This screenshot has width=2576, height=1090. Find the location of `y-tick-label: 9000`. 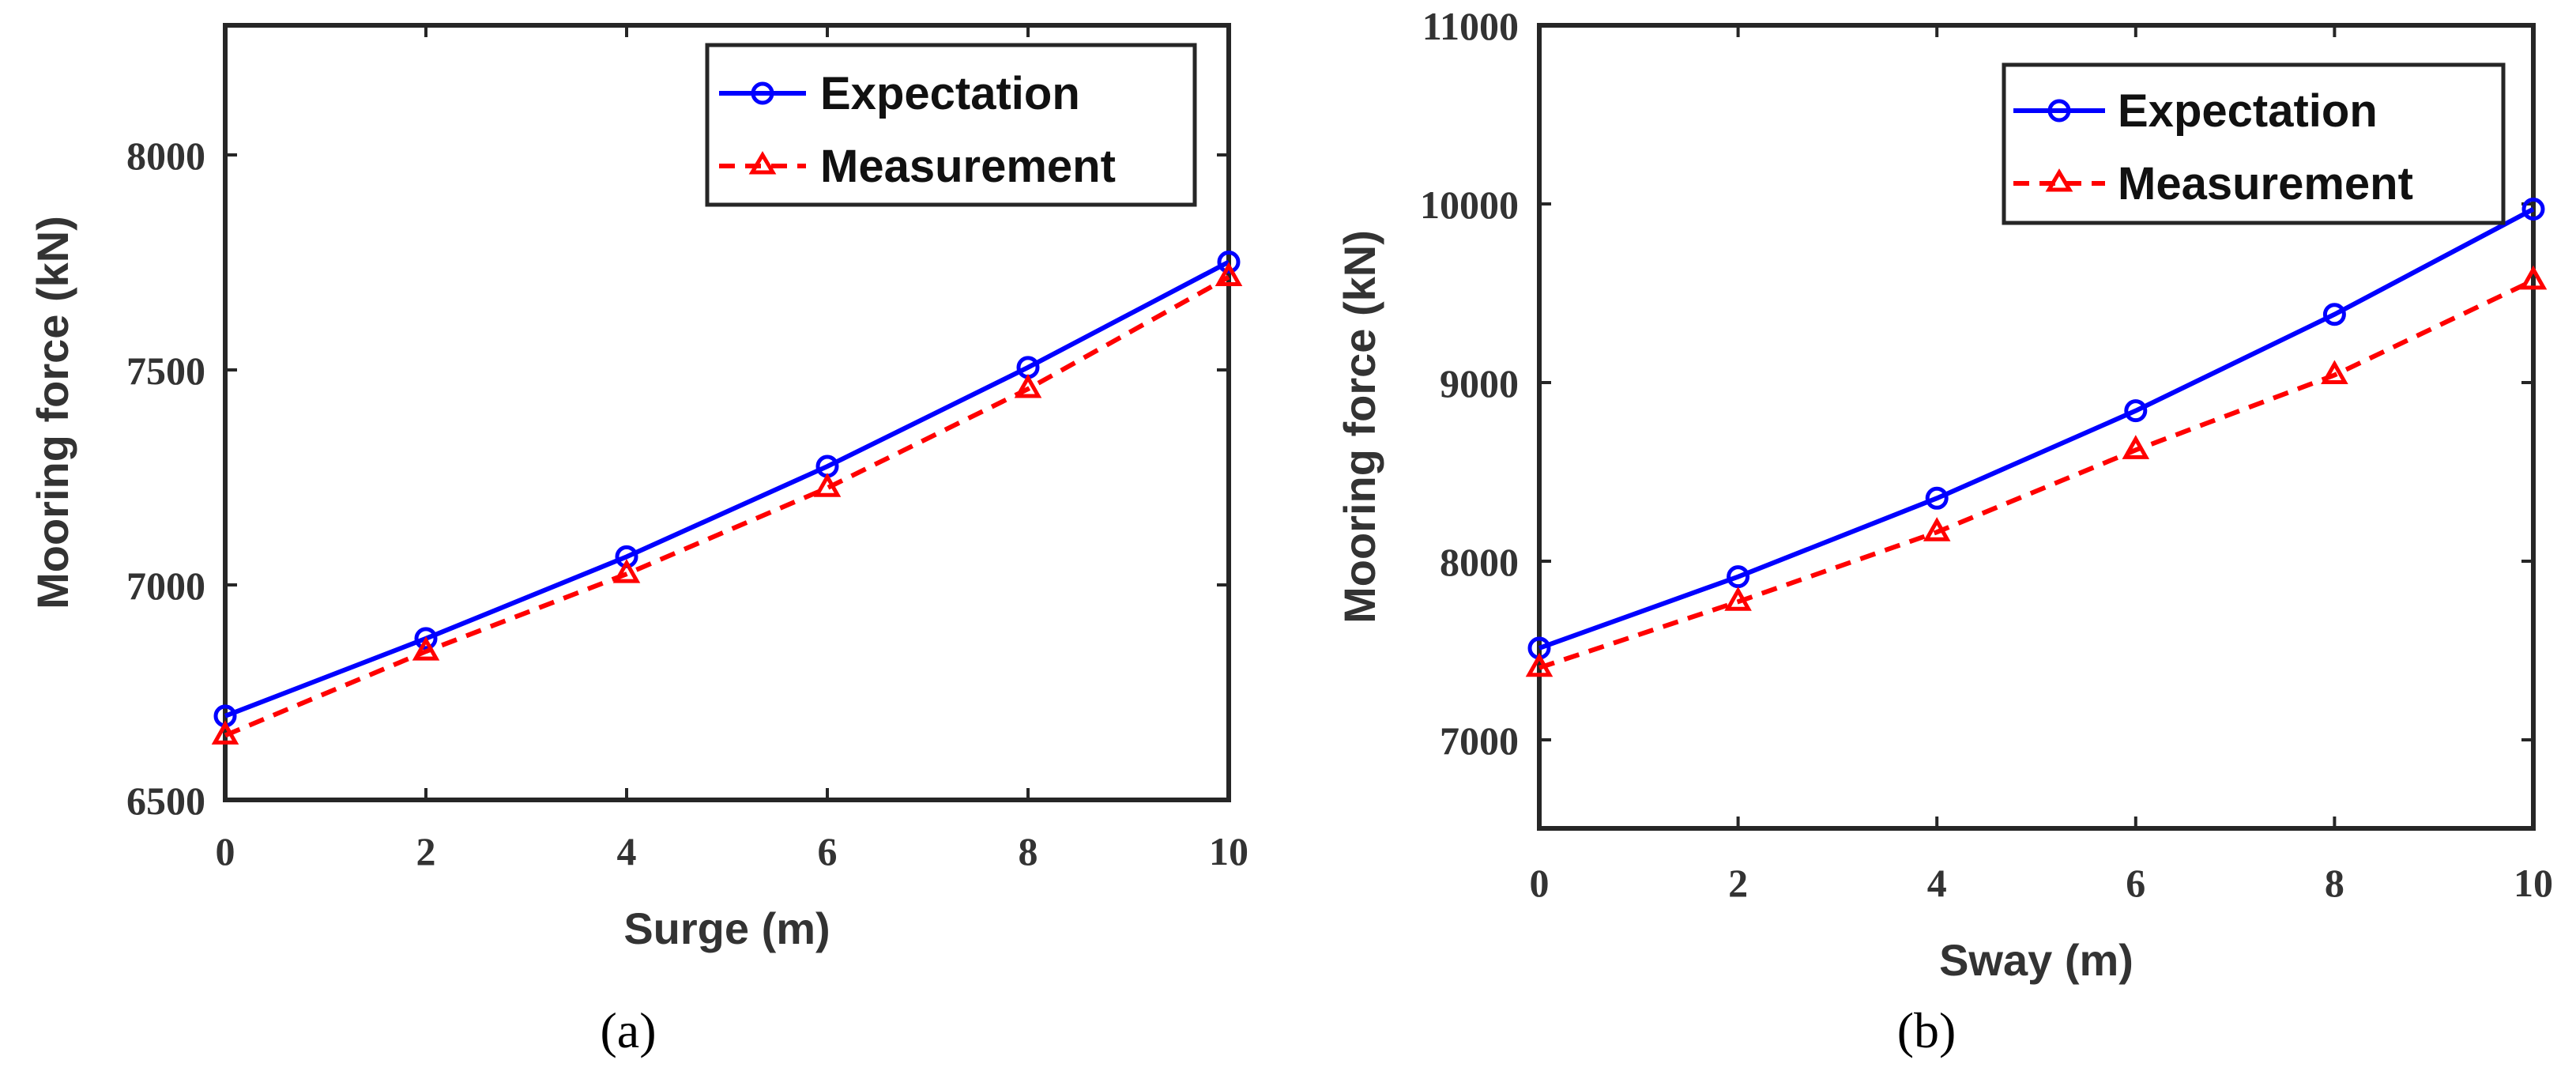

y-tick-label: 9000 is located at coordinates (1479, 383).